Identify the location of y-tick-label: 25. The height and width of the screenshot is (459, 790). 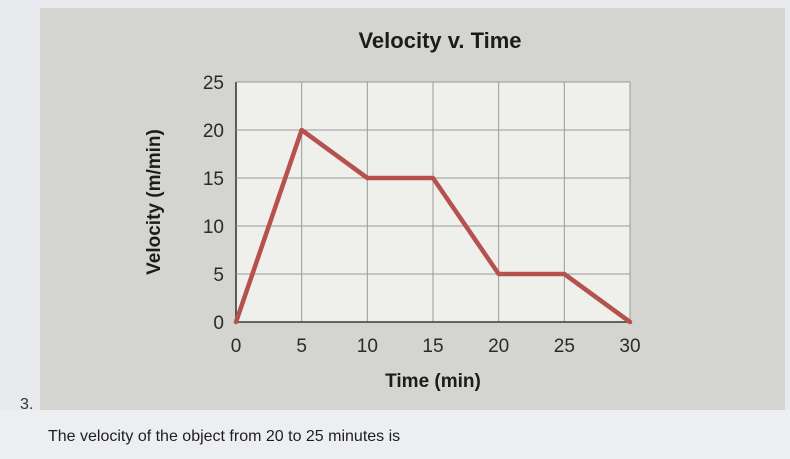
(213, 83).